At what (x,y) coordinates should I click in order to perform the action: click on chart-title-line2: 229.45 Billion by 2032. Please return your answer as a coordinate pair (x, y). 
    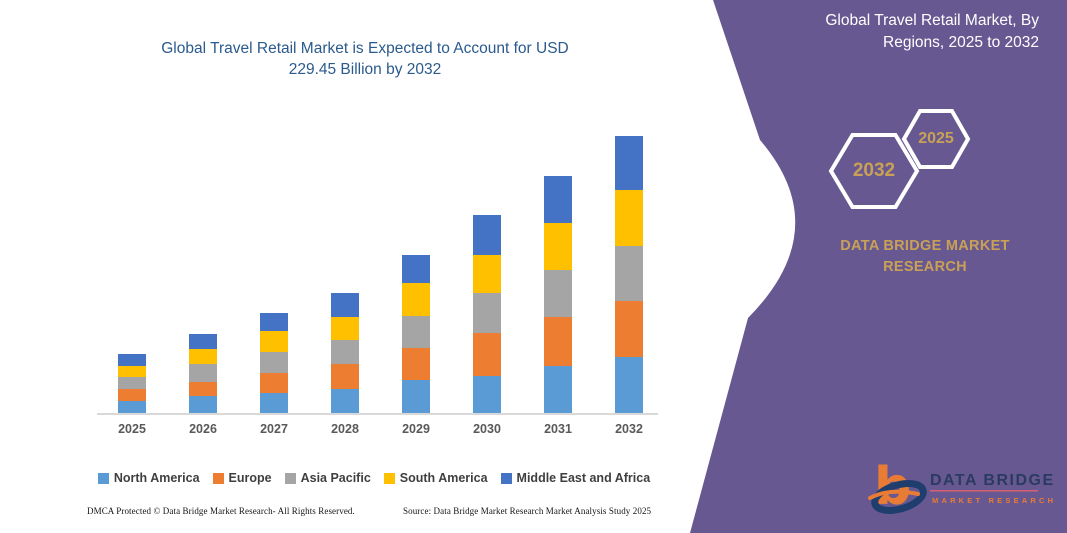
    Looking at the image, I should click on (365, 69).